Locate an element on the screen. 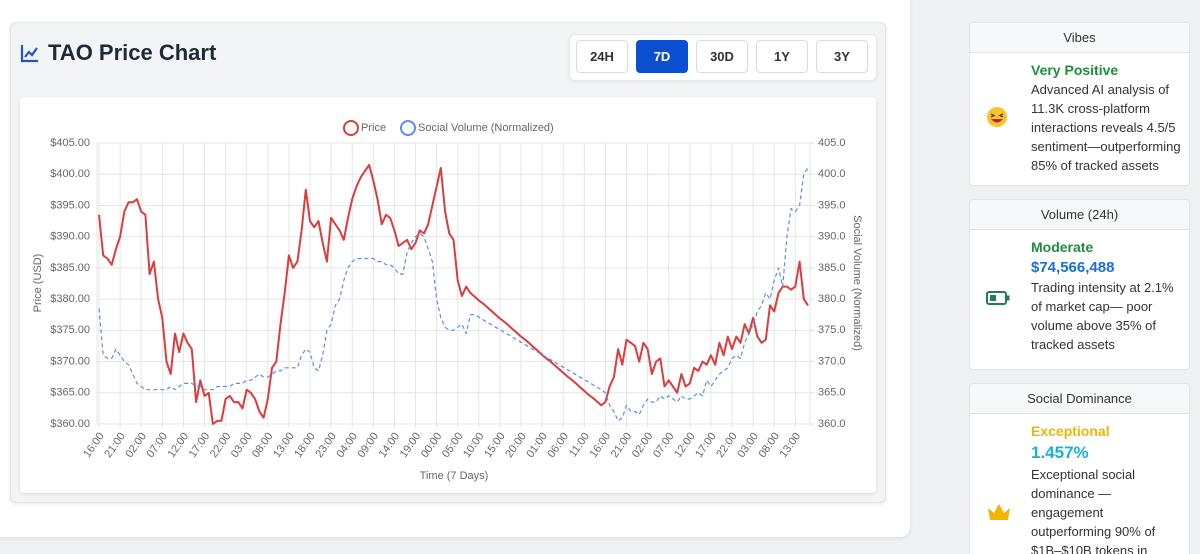 This screenshot has width=1200, height=554. x-tick-label: 04:00 is located at coordinates (347, 445).